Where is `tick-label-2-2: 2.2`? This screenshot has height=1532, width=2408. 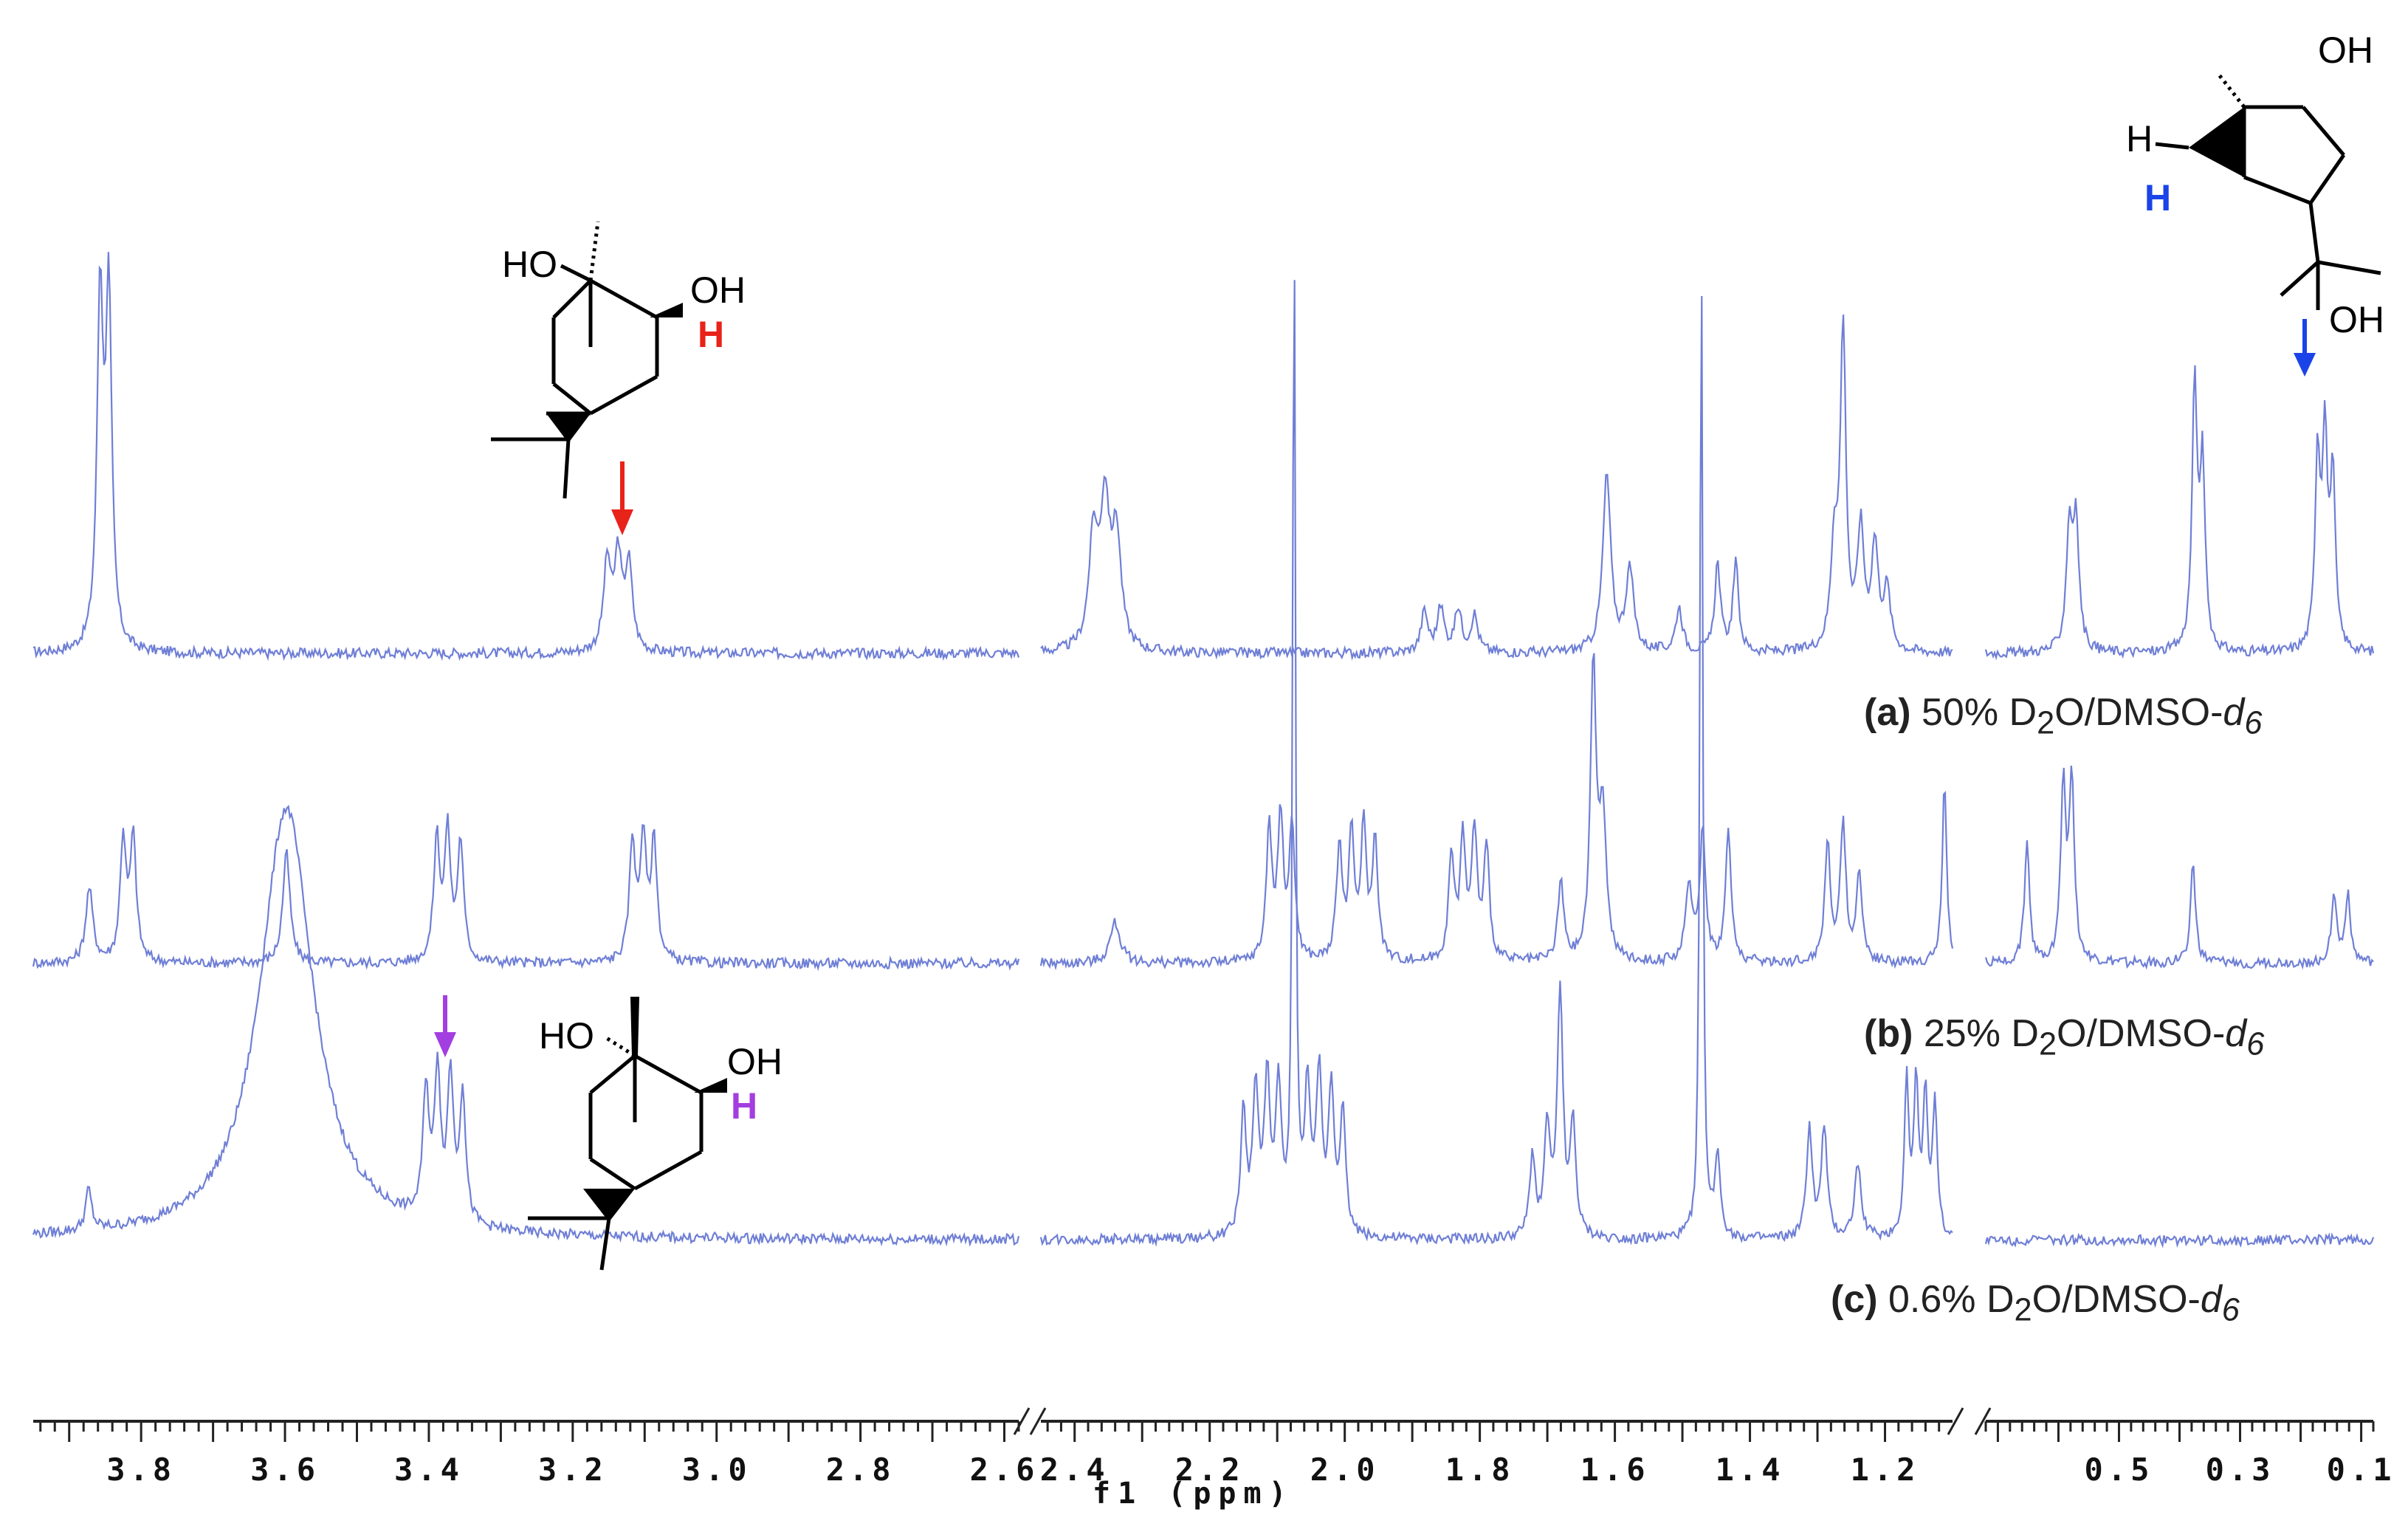 tick-label-2-2: 2.2 is located at coordinates (1210, 1470).